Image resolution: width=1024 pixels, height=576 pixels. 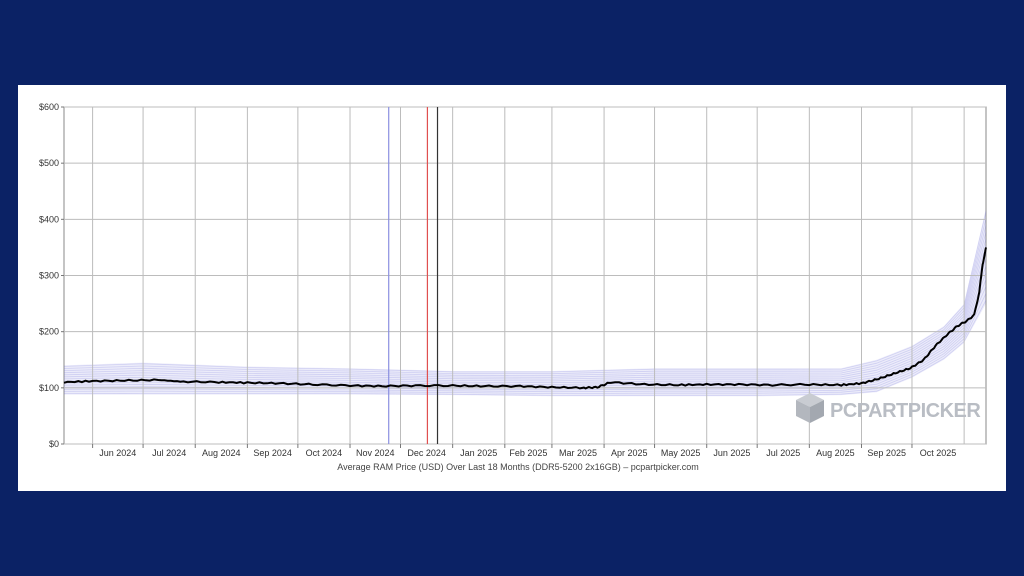 I want to click on watermark-text: PCPARTPICKER, so click(x=905, y=411).